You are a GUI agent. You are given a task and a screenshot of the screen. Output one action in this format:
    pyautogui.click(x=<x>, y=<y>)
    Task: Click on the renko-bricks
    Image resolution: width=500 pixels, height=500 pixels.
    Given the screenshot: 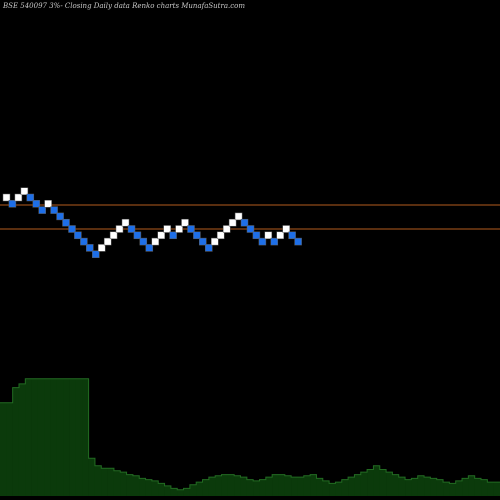 What is the action you would take?
    pyautogui.click(x=152, y=222)
    